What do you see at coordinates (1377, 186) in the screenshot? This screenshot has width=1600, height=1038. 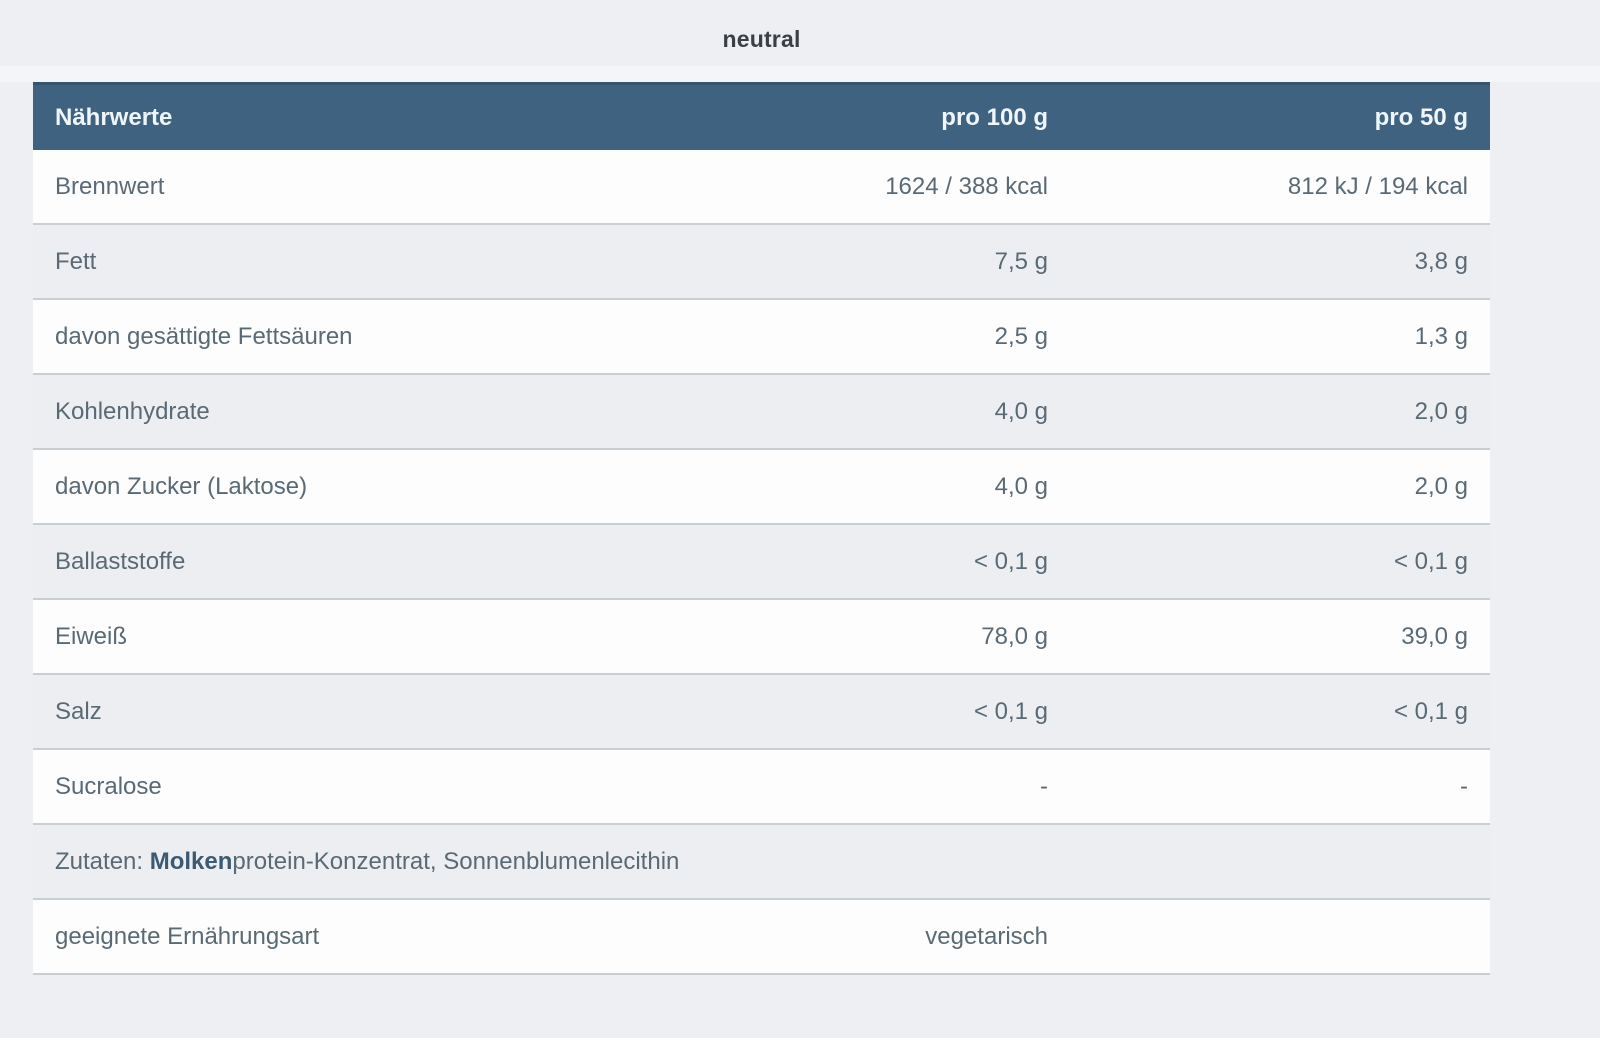 I see `nutrient-value-per-50g: 812 kJ / 194 kcal` at bounding box center [1377, 186].